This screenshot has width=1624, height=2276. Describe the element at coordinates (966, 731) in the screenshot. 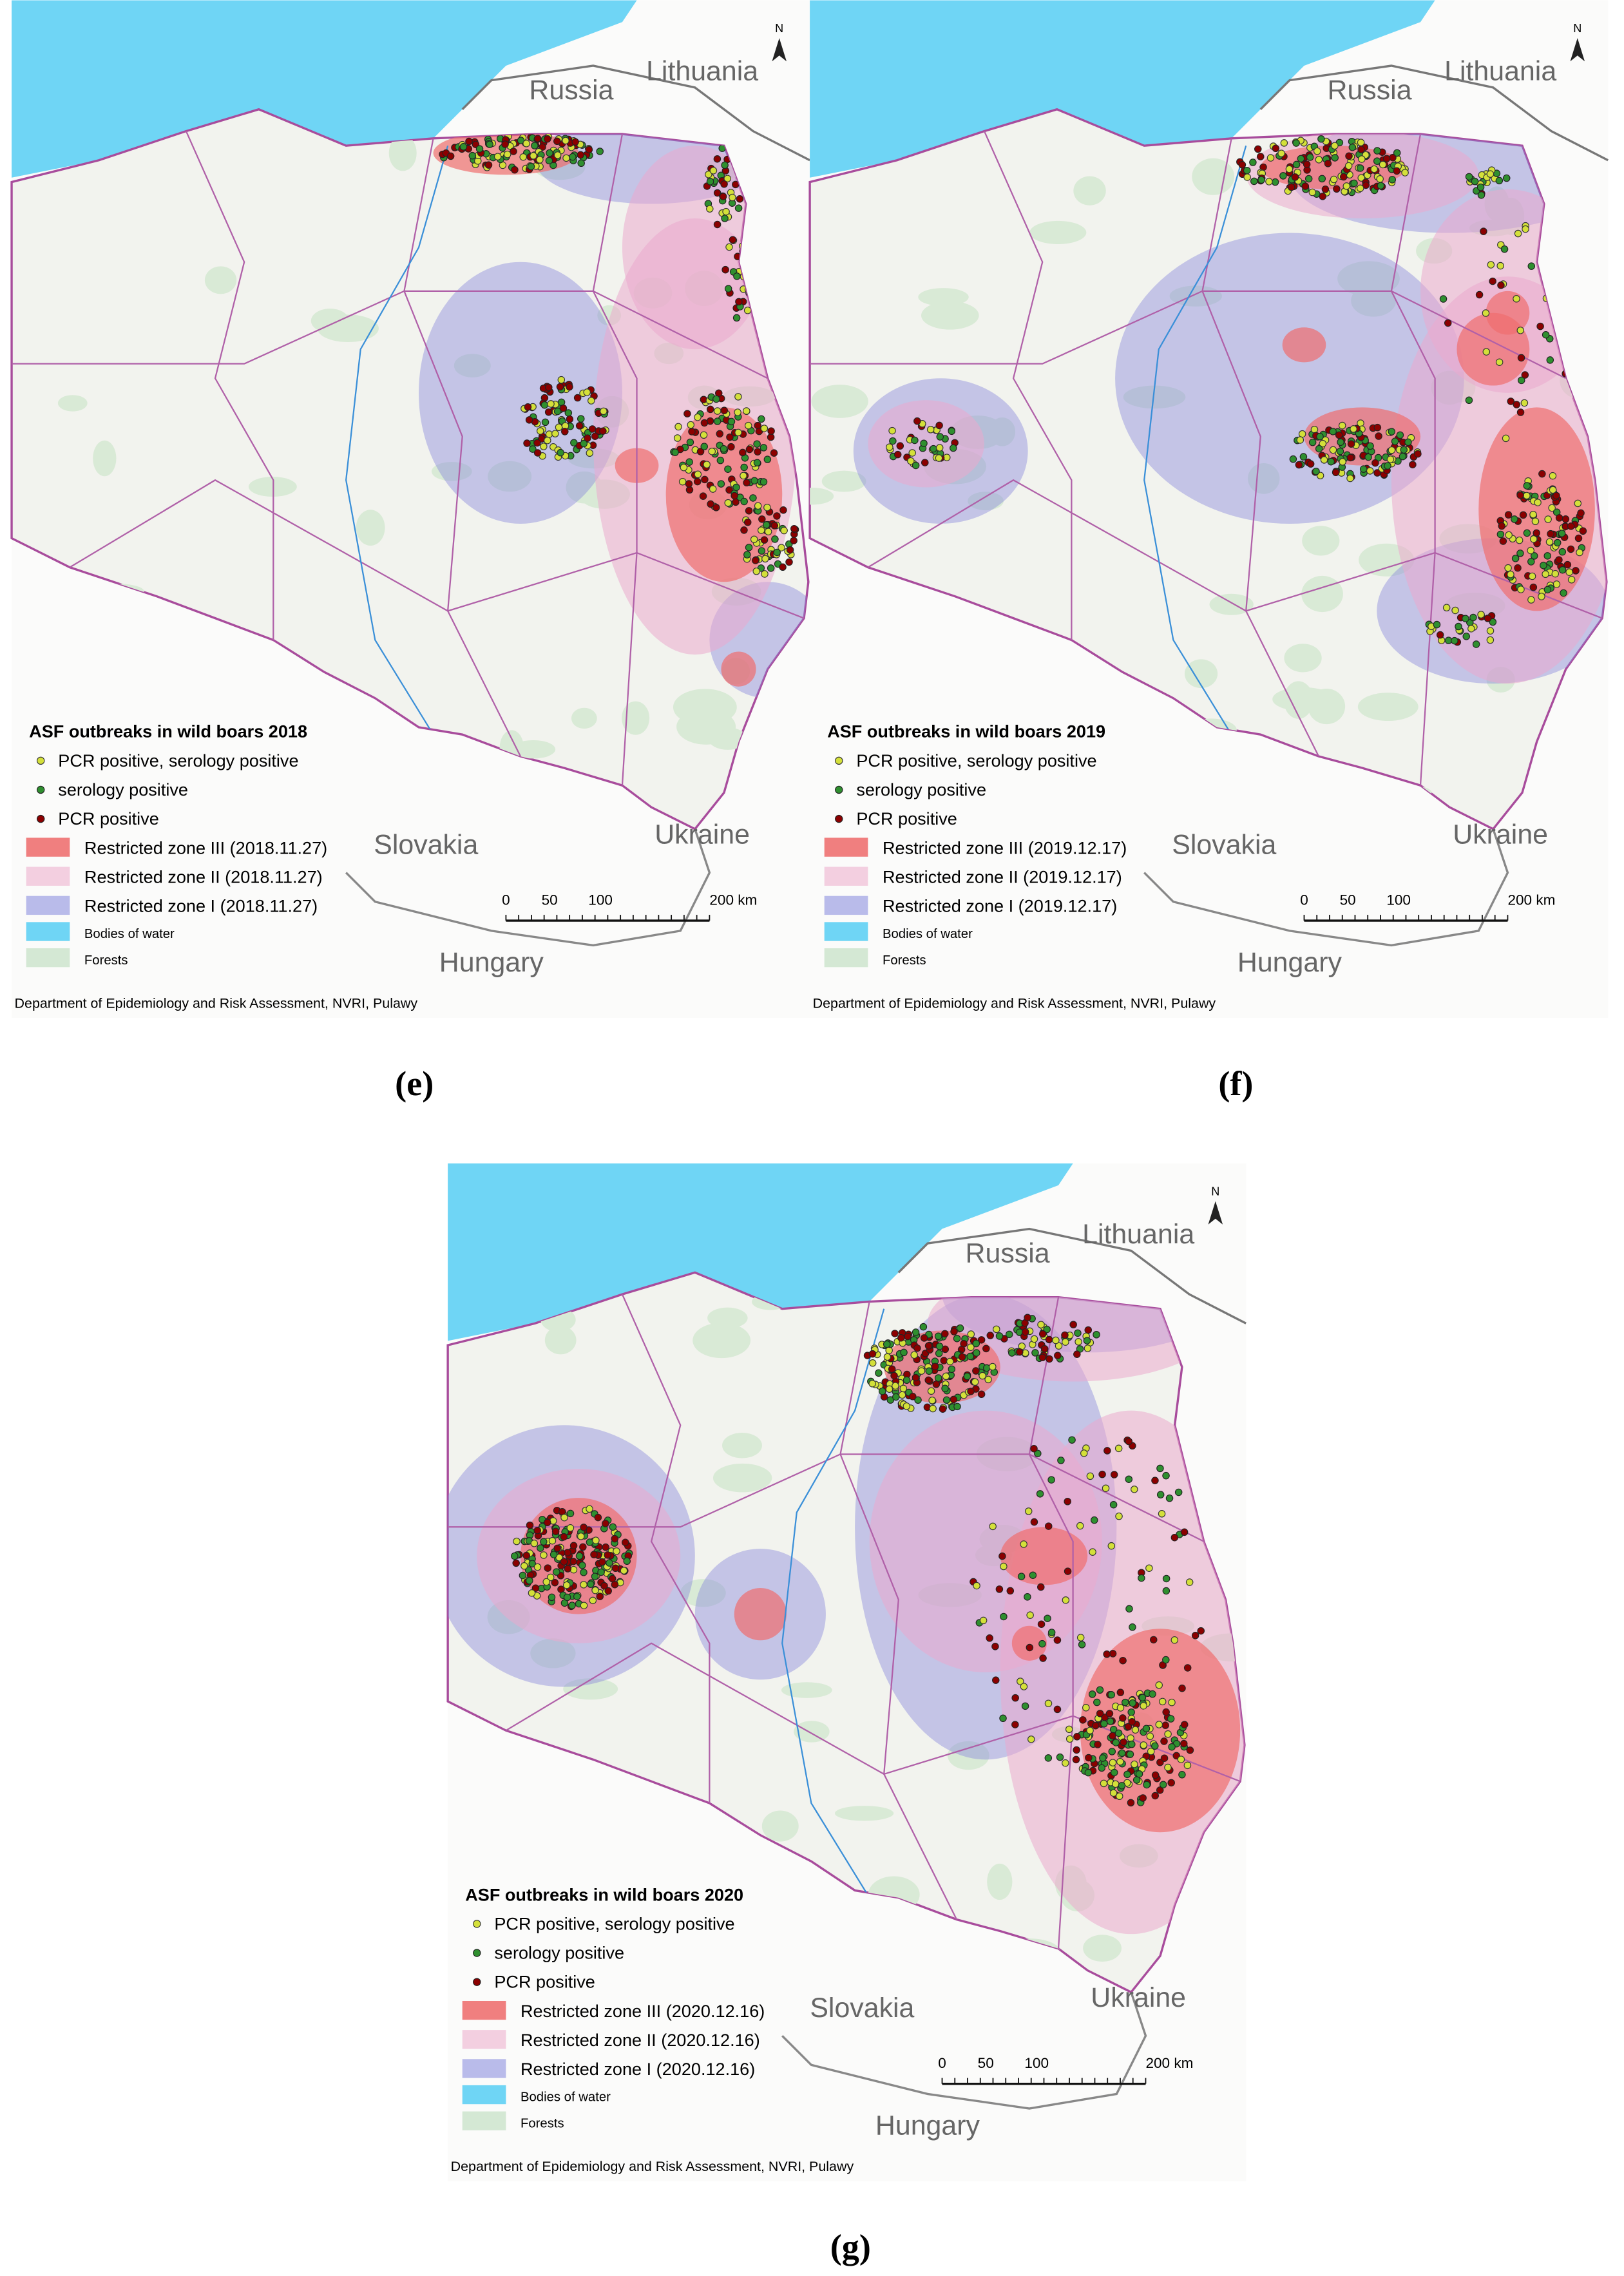

I see `legend-title: ASF outbreaks in wild boars 2019` at that location.